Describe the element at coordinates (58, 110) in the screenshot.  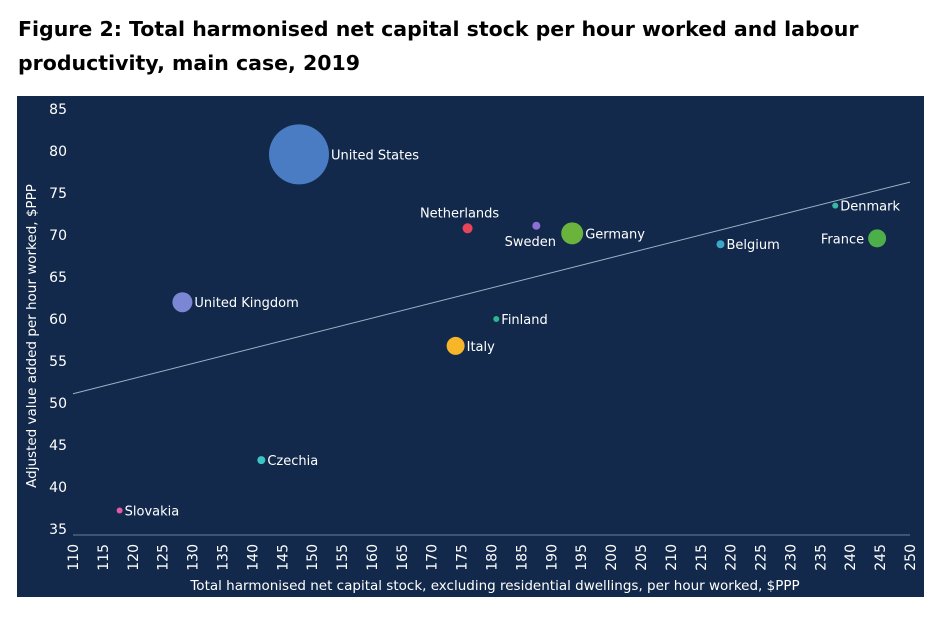
I see `y-tick-label: 85` at that location.